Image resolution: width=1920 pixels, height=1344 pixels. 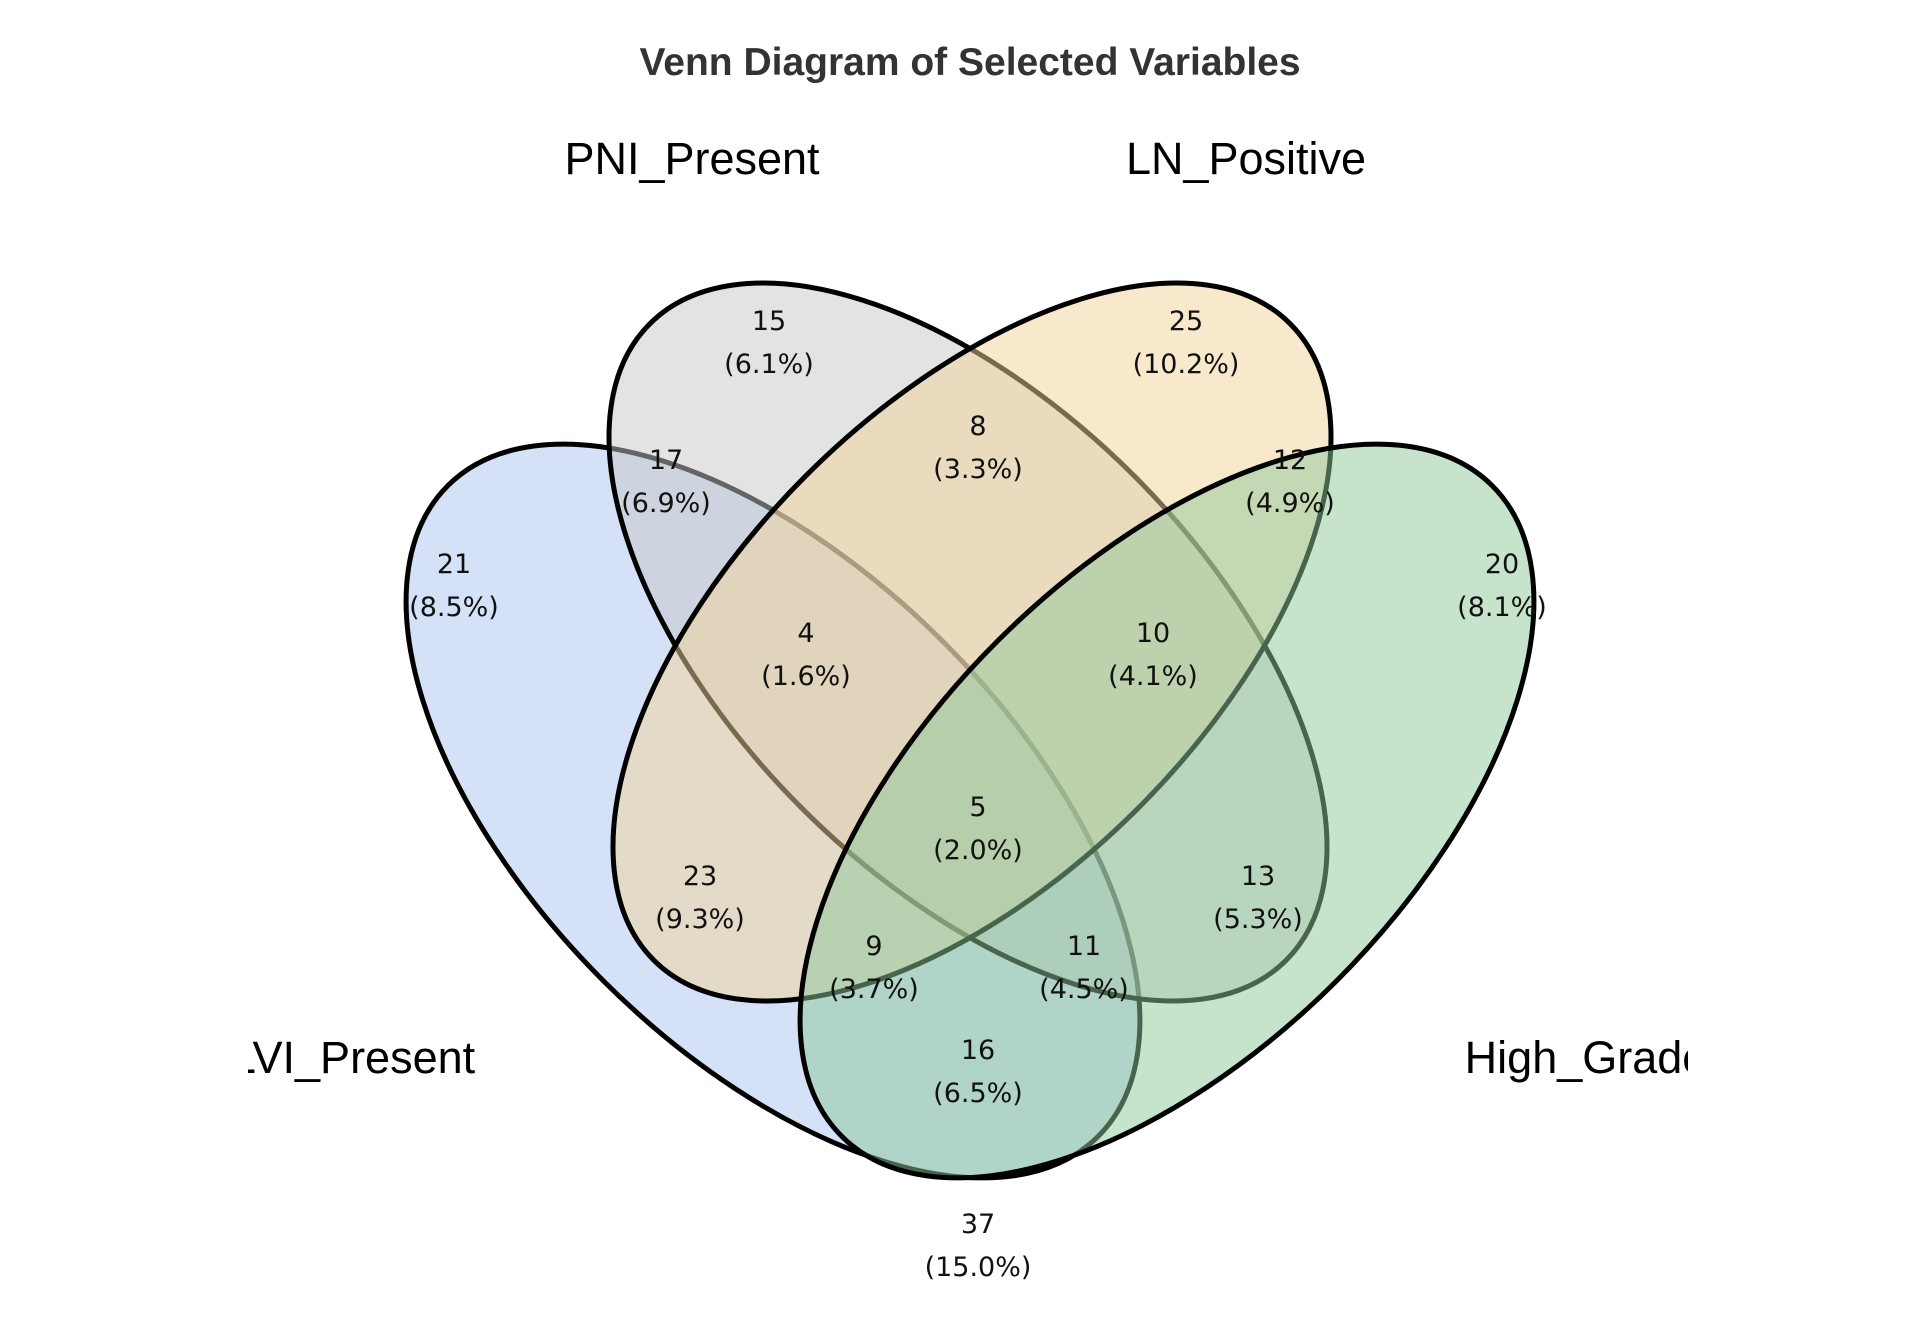 I want to click on region-count-abcd: 5, so click(x=977, y=807).